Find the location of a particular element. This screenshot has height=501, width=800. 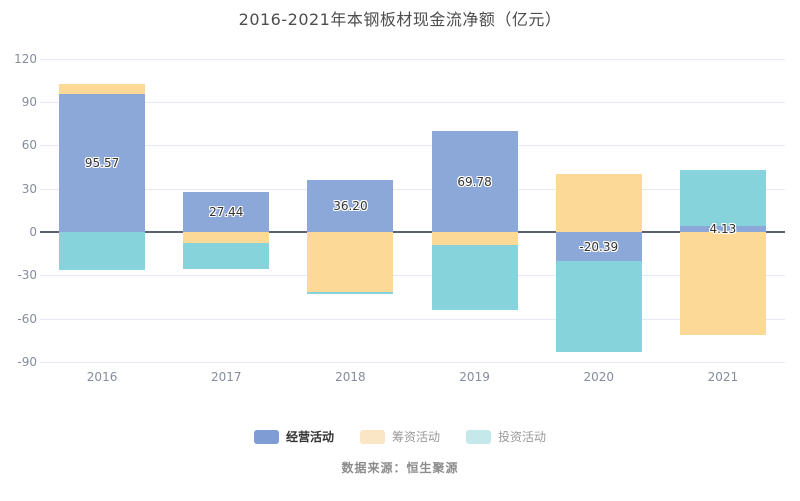

bar-segment-投资活动-2017 is located at coordinates (226, 256).